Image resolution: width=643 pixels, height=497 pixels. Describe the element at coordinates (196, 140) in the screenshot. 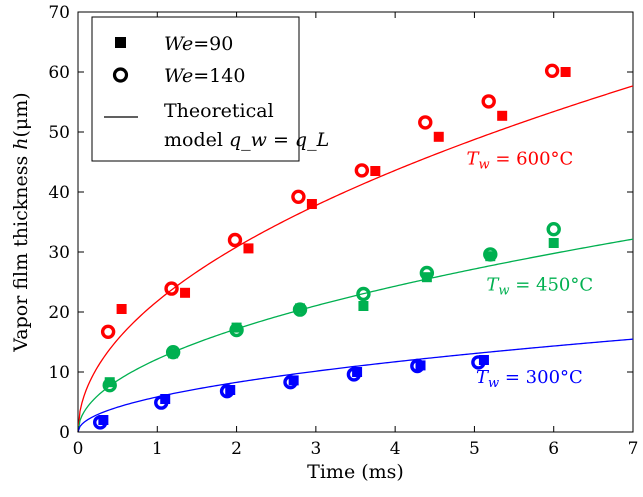

I see `legend-model-prefix: model` at that location.